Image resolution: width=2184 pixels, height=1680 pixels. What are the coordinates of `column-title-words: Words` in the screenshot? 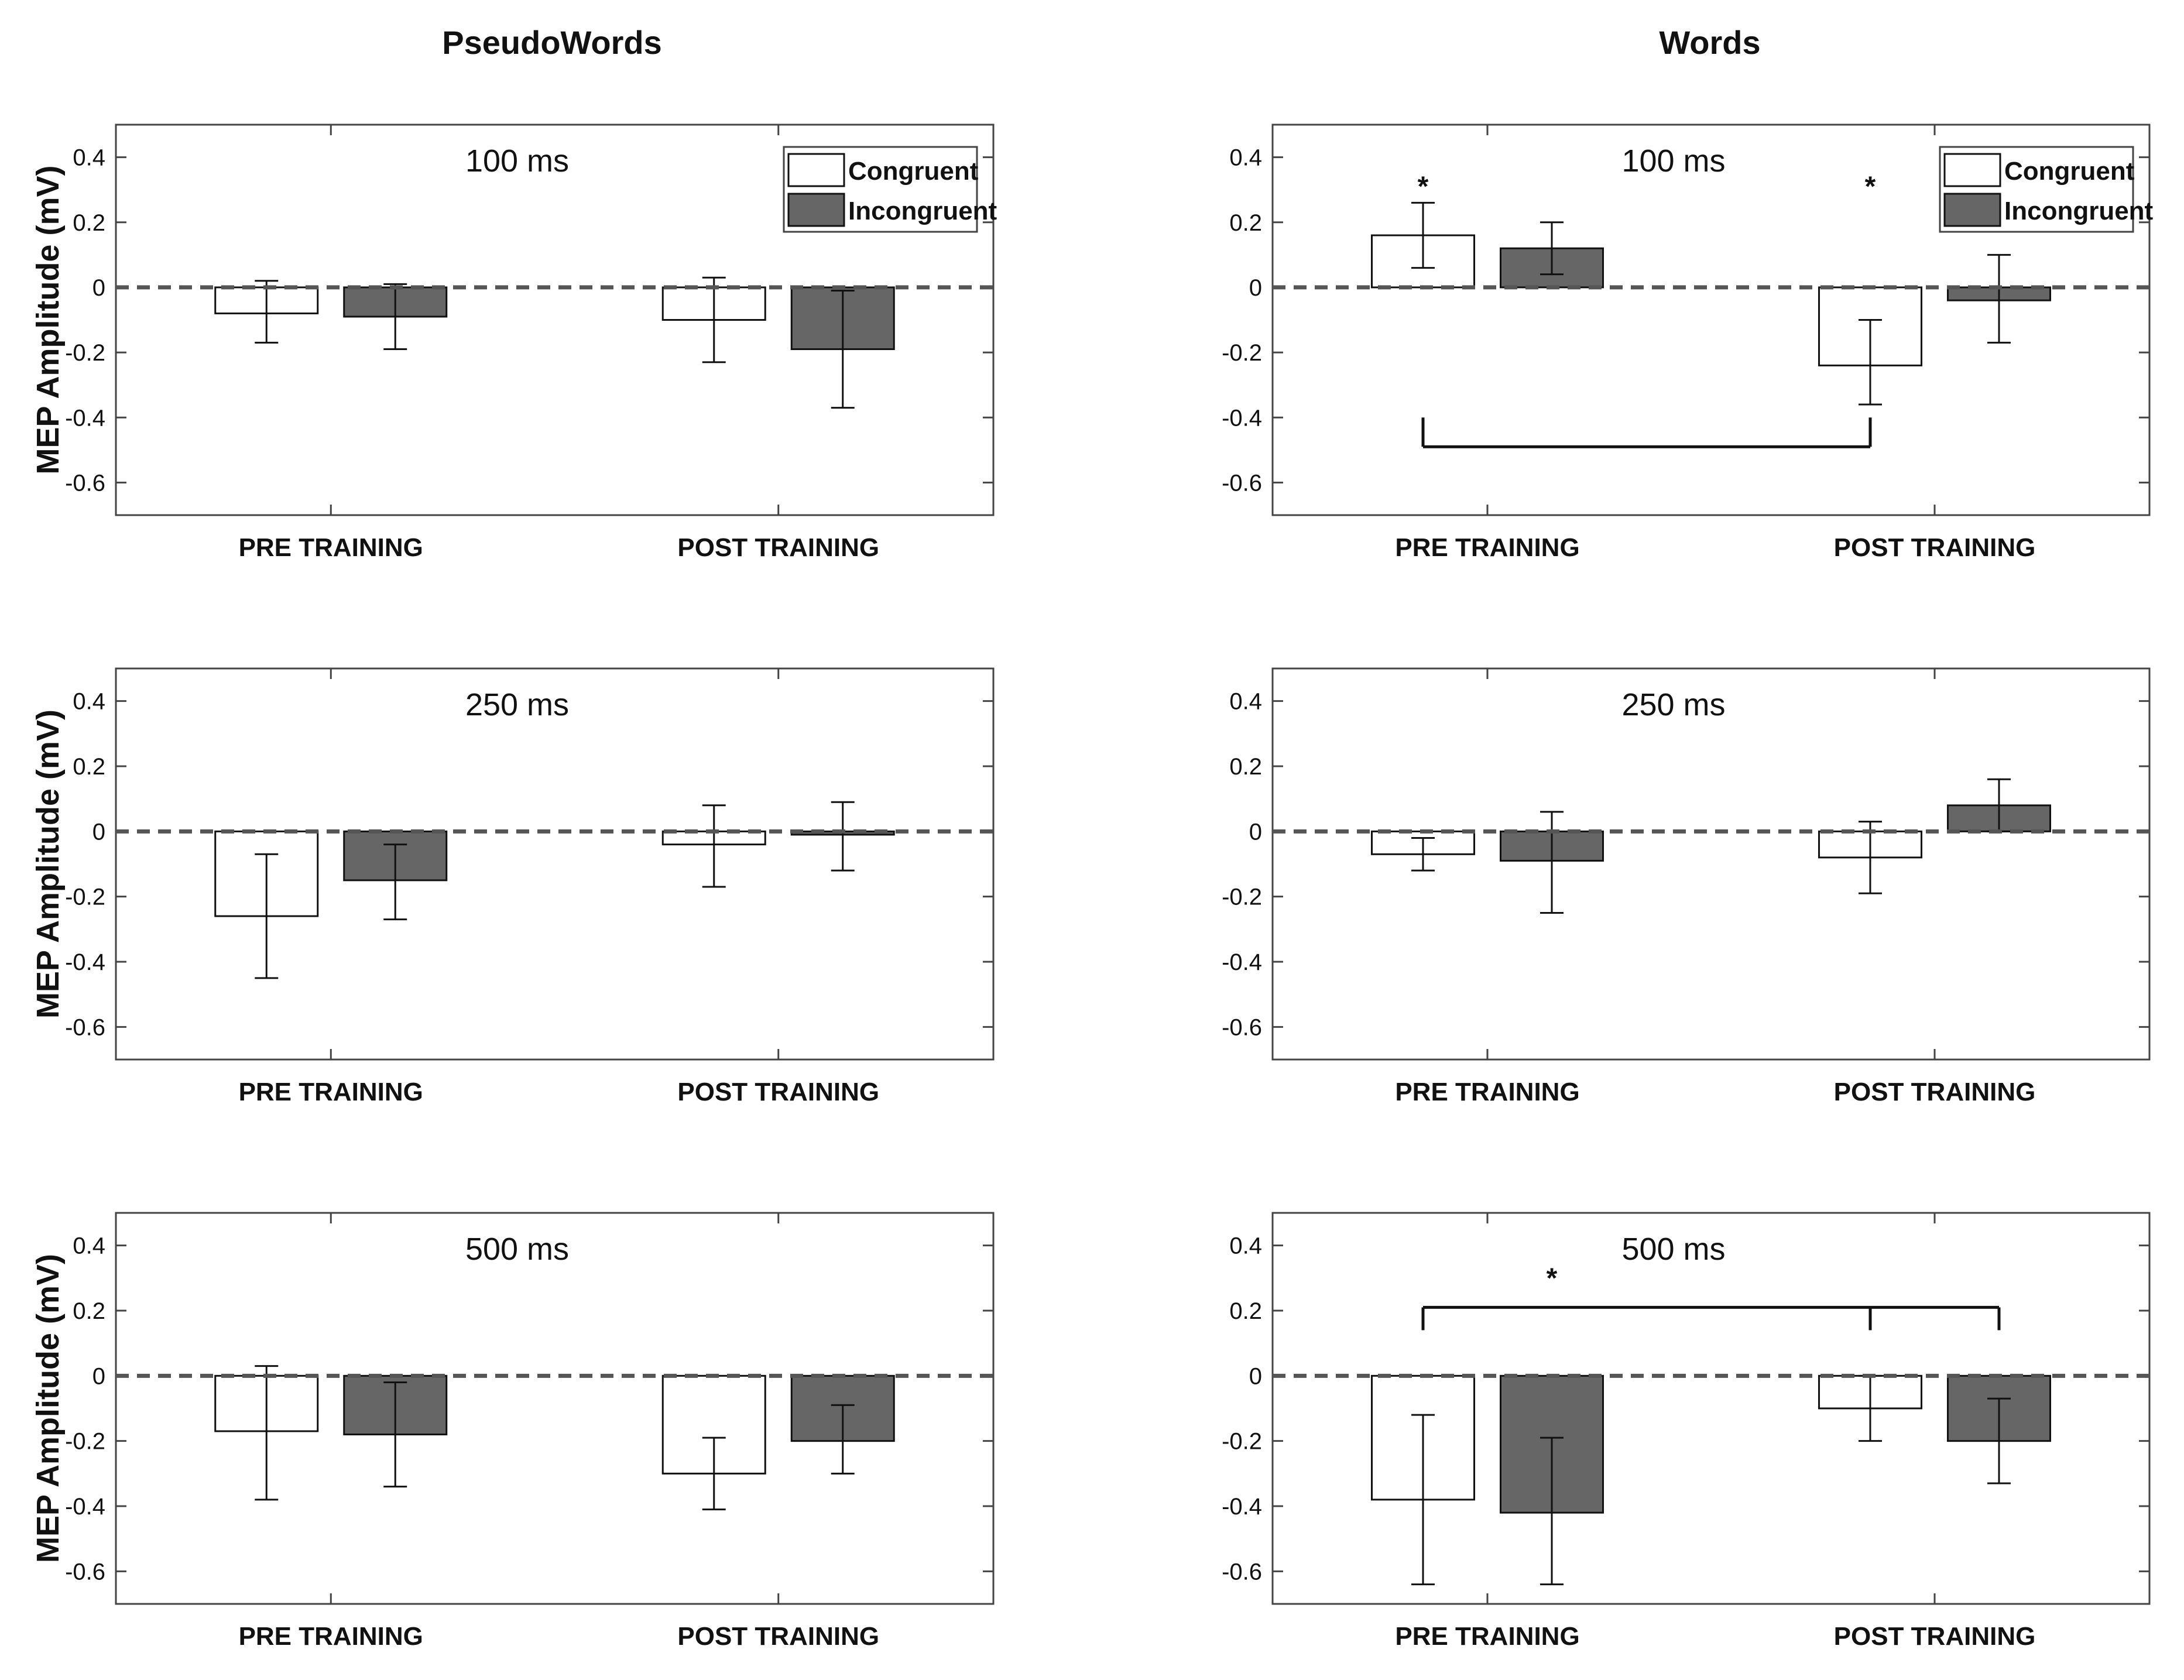 It's located at (1709, 42).